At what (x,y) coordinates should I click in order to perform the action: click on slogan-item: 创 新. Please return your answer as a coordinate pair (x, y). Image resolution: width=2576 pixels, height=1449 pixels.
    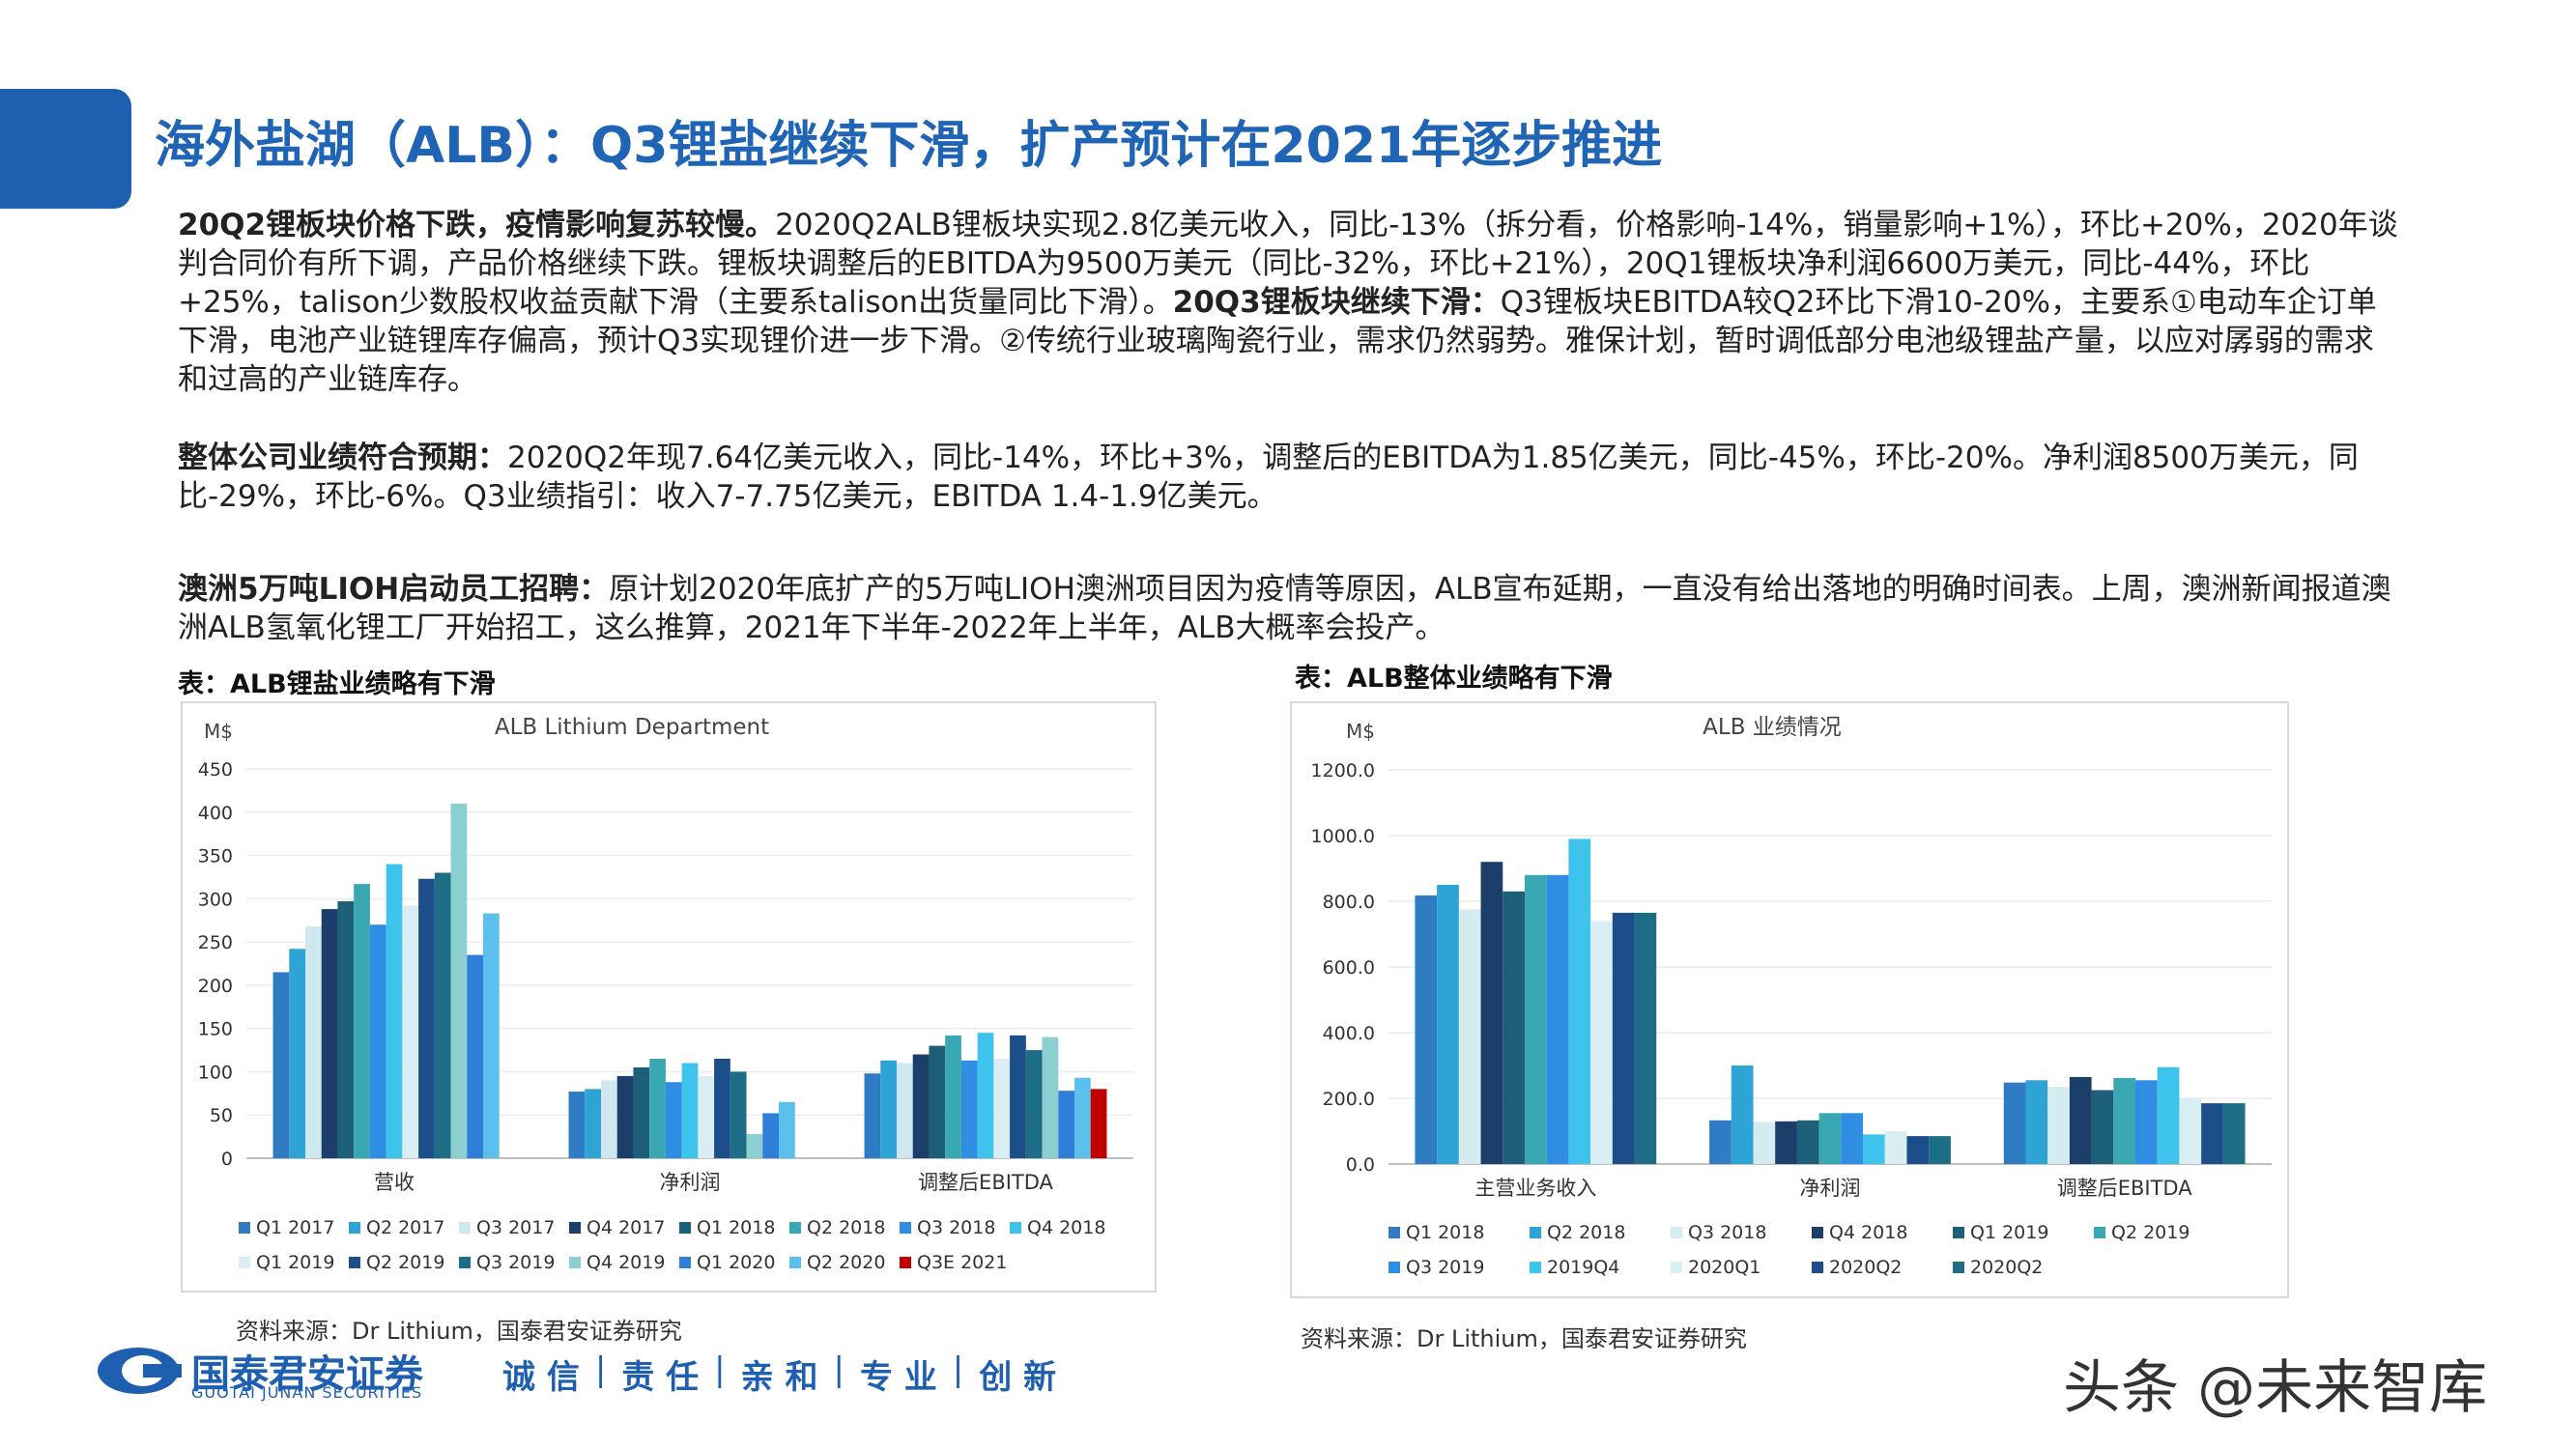
    Looking at the image, I should click on (1018, 1377).